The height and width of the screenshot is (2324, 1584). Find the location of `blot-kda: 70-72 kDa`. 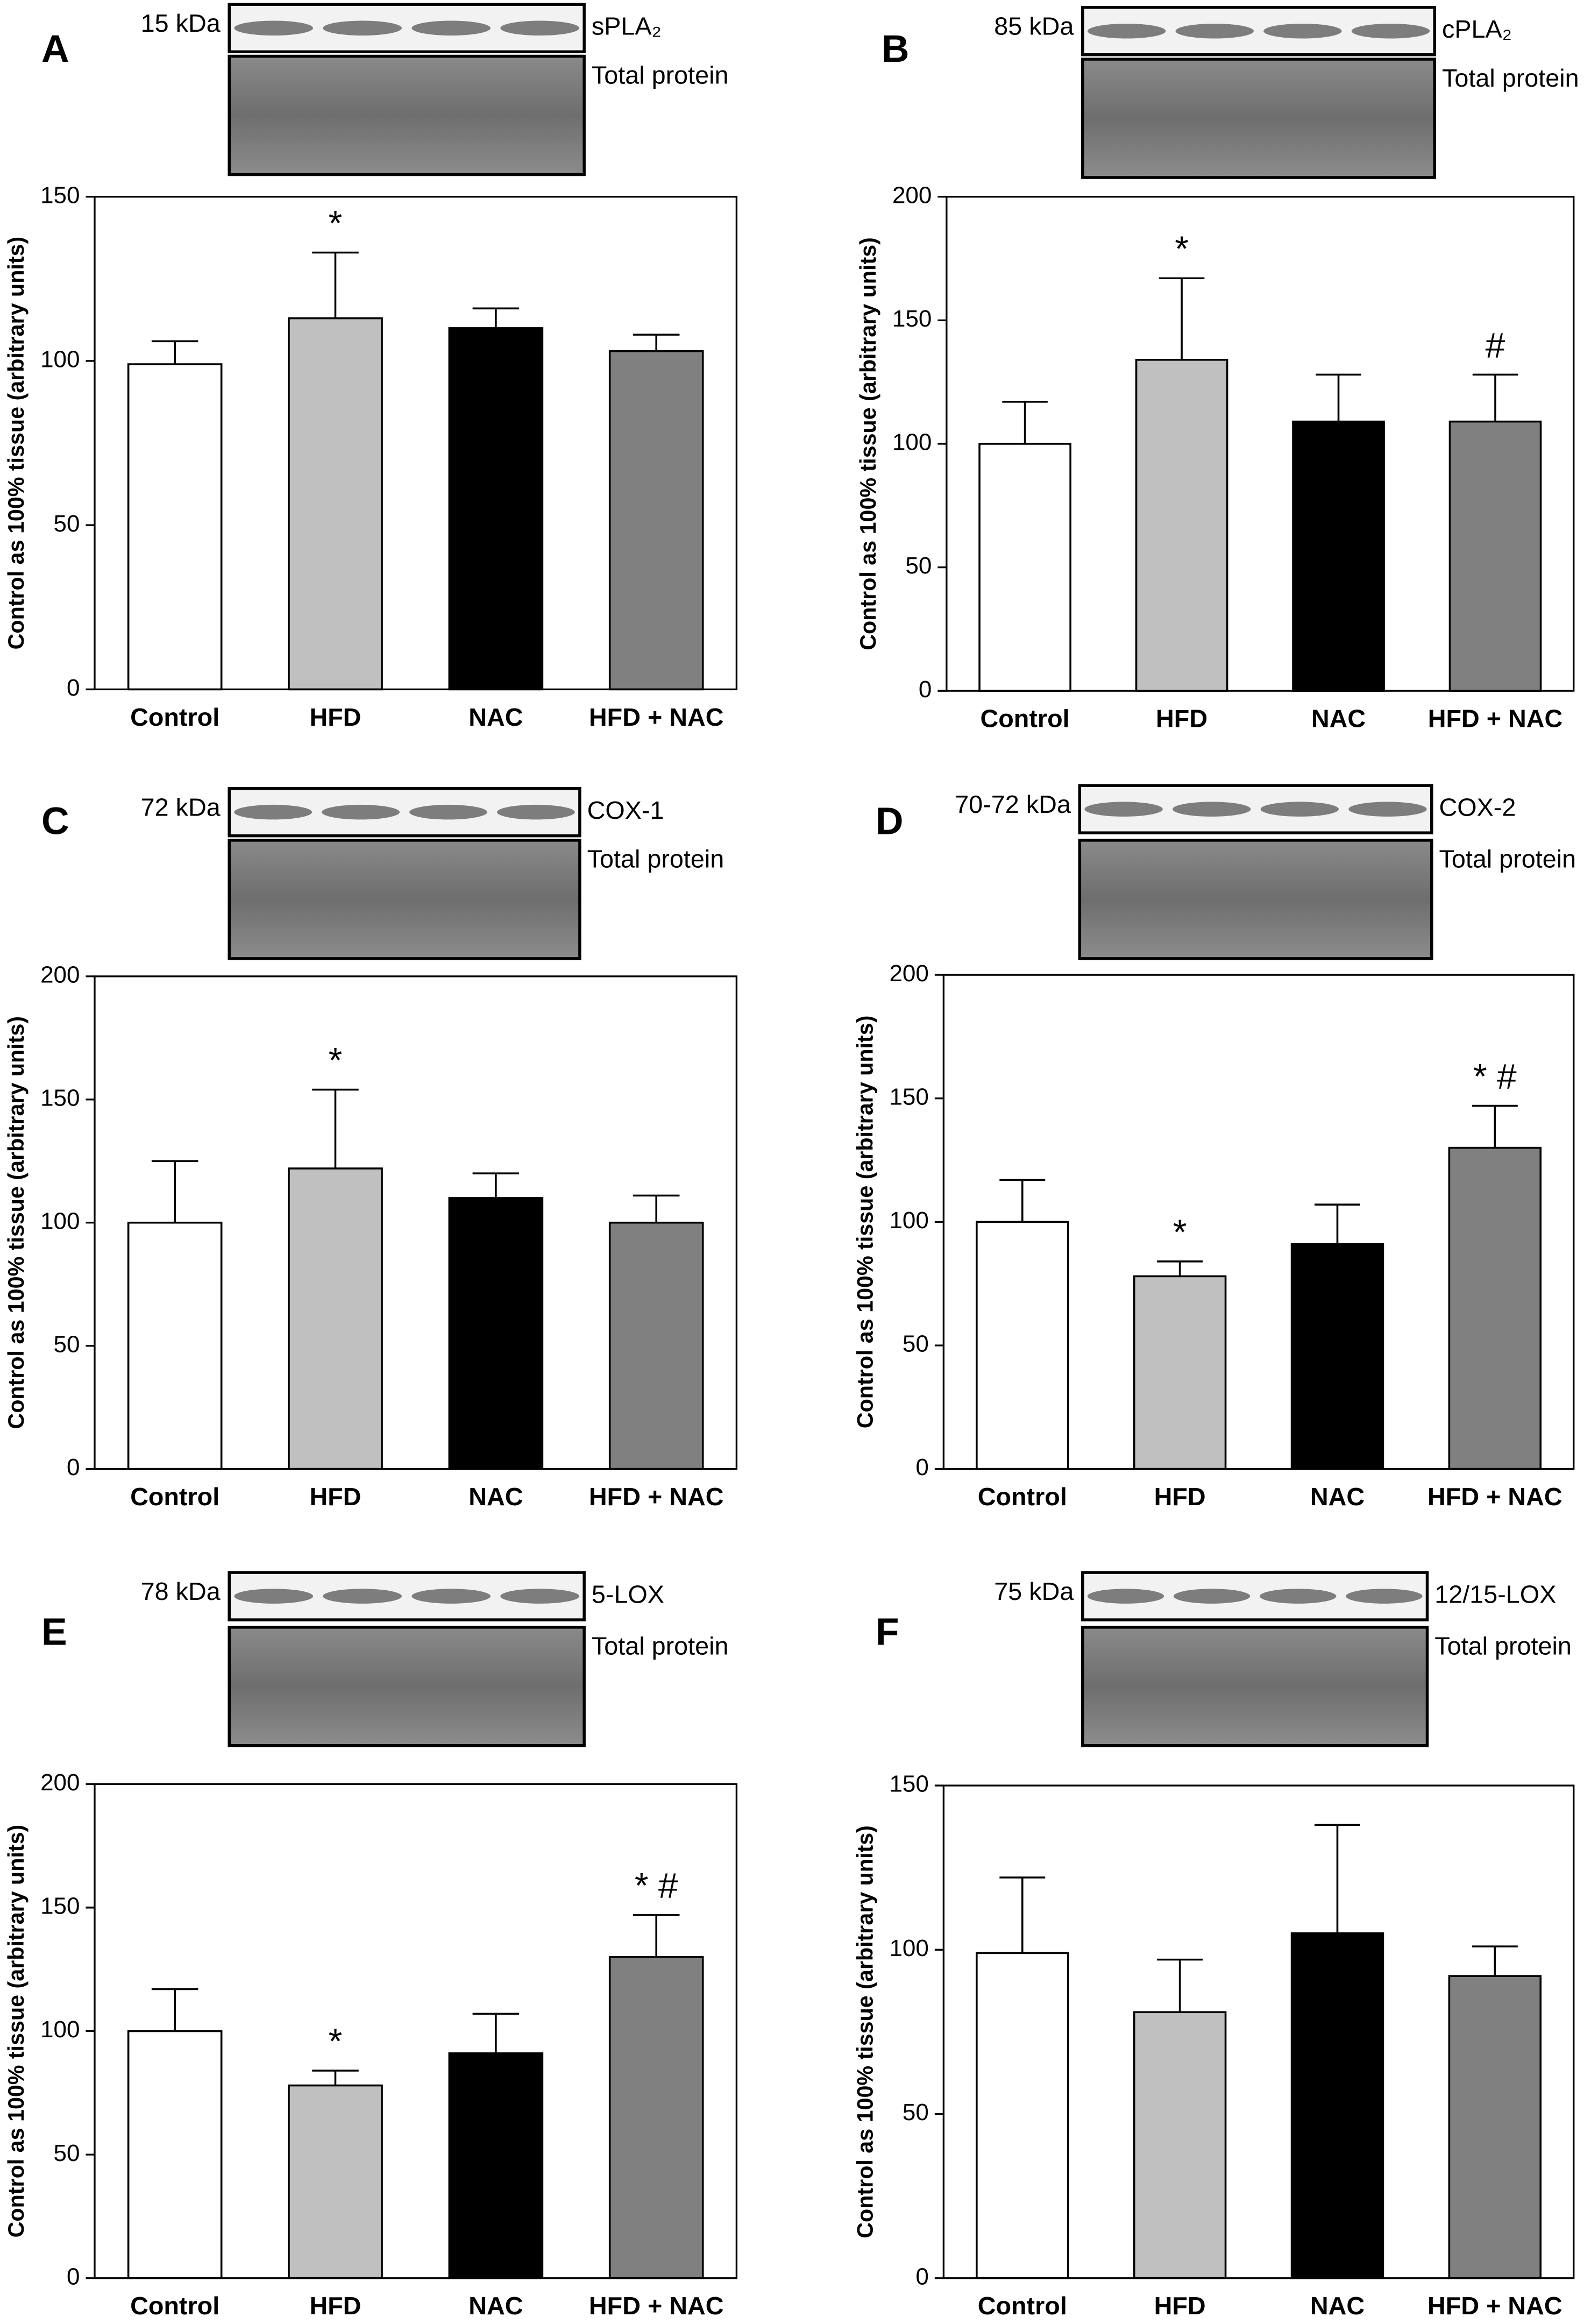

blot-kda: 70-72 kDa is located at coordinates (1013, 804).